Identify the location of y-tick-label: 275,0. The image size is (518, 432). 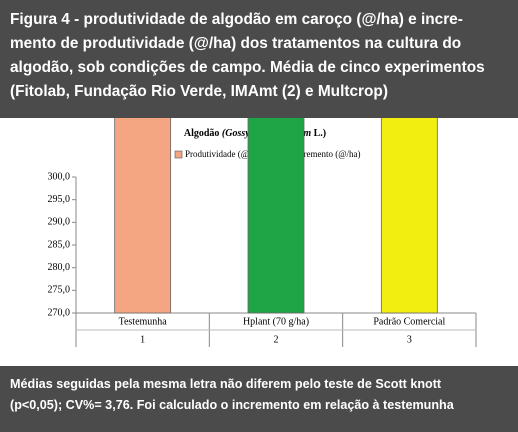
(59, 290).